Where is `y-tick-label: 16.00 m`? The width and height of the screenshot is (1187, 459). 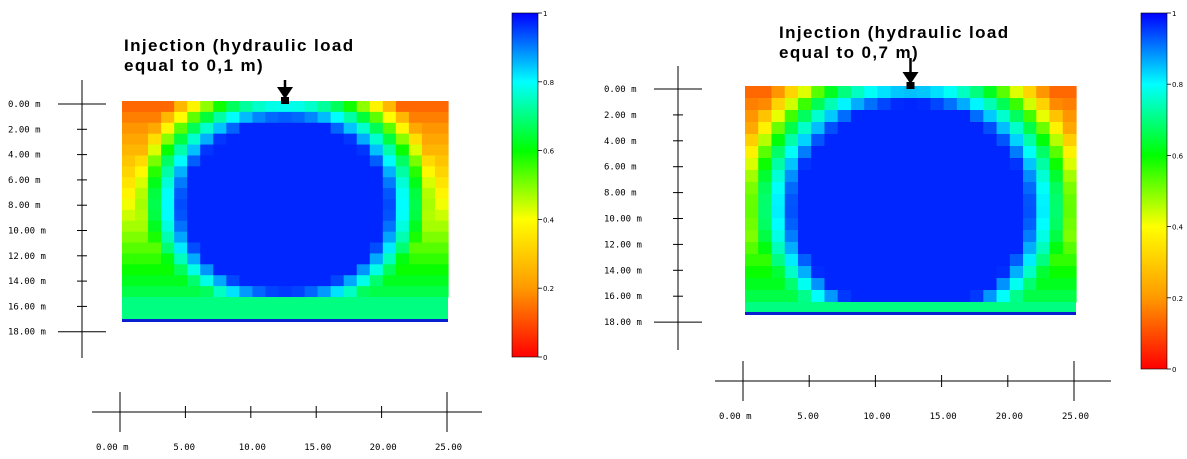 y-tick-label: 16.00 m is located at coordinates (27, 307).